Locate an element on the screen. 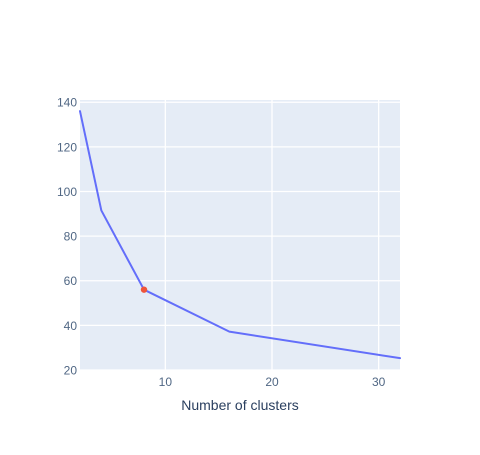 The width and height of the screenshot is (480, 455). y-tick-label: 40 is located at coordinates (71, 326).